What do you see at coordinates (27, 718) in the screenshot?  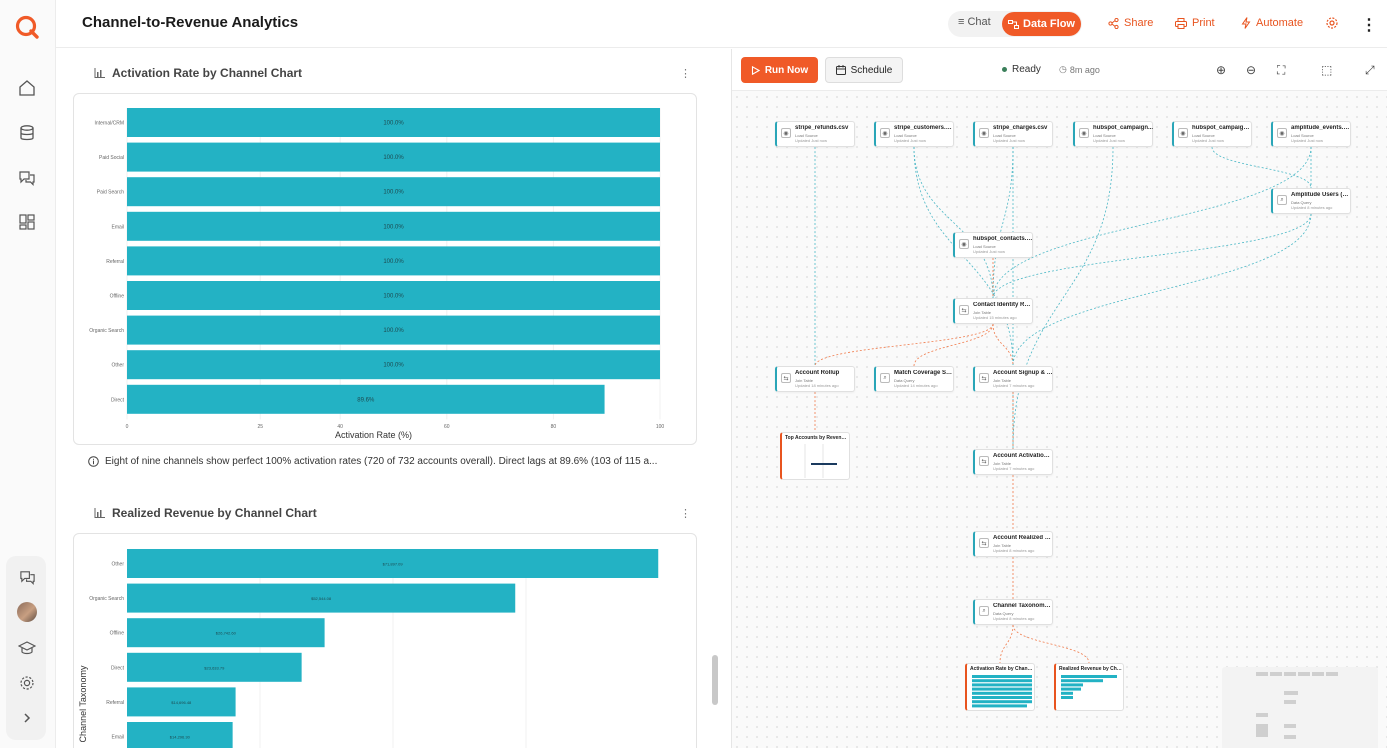 I see `expand-chevron-icon` at bounding box center [27, 718].